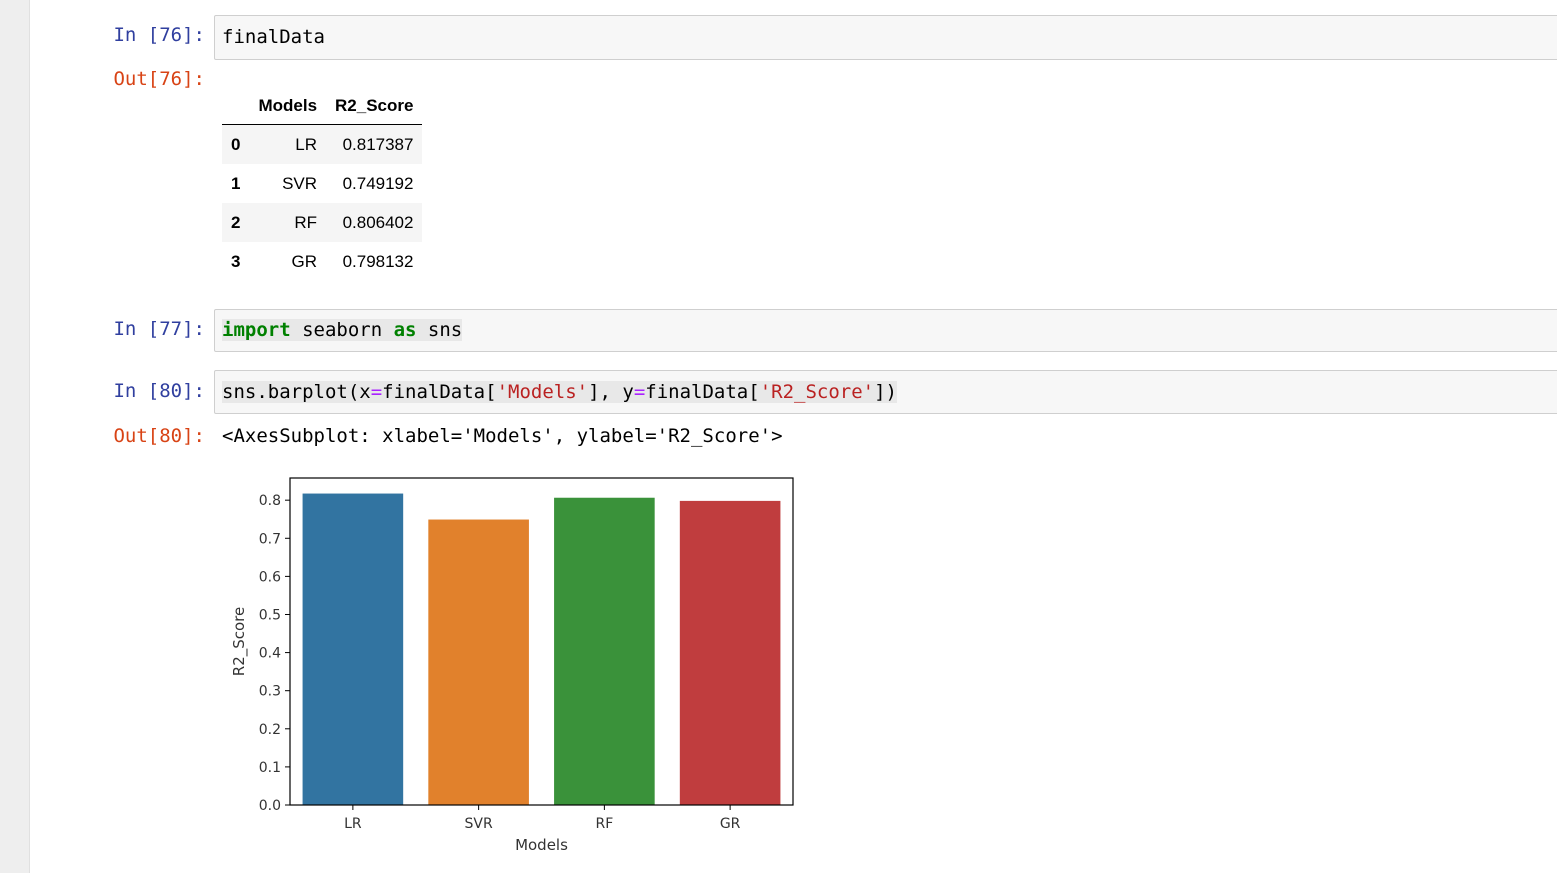 The image size is (1557, 873). Describe the element at coordinates (159, 391) in the screenshot. I see `input-prompt-80: In [80]:` at that location.